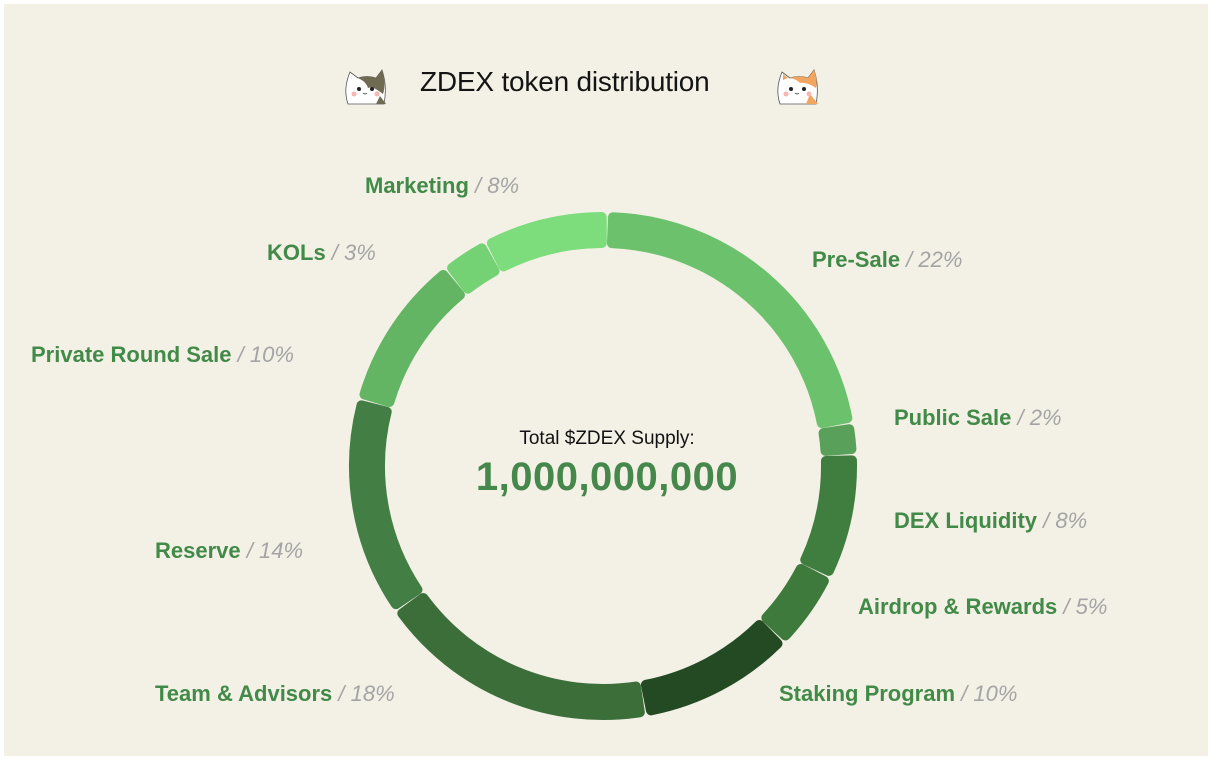 This screenshot has height=760, width=1212. I want to click on label-pre-sale: Pre-Sale / 22%, so click(887, 259).